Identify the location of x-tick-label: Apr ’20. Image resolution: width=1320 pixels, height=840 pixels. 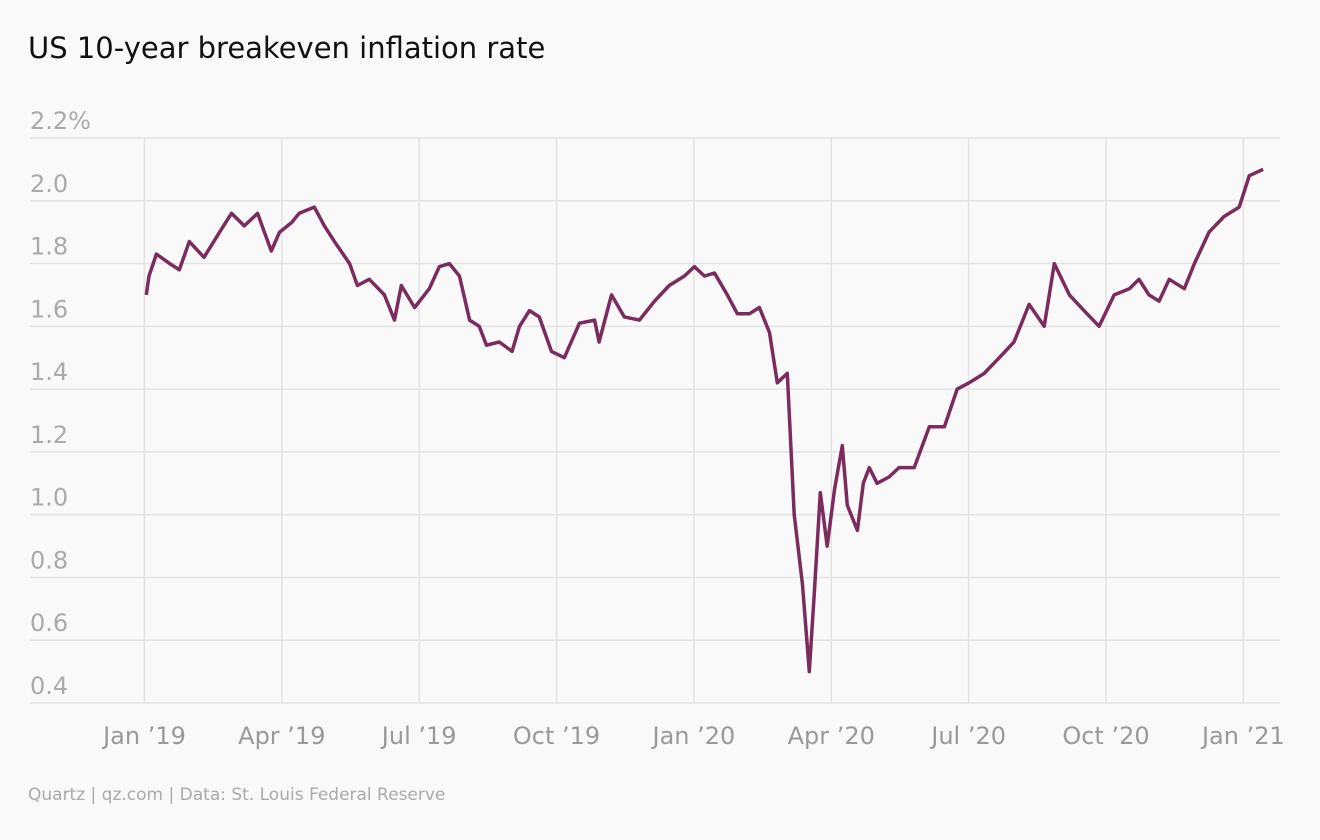
(831, 736).